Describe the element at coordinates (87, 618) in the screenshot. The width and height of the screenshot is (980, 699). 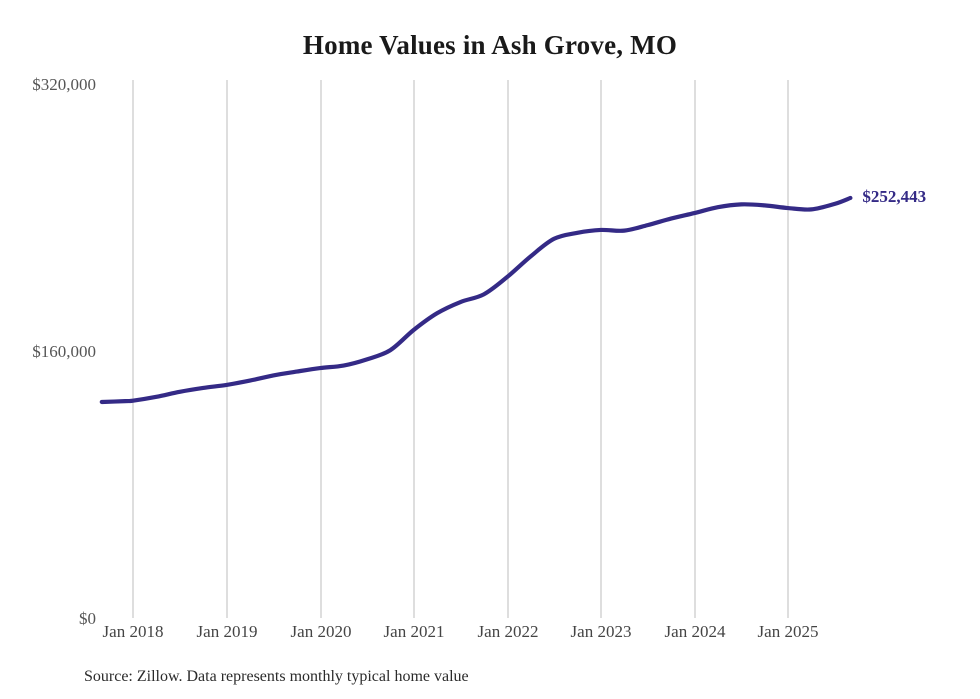
I see `y-tick-label-0: $0` at that location.